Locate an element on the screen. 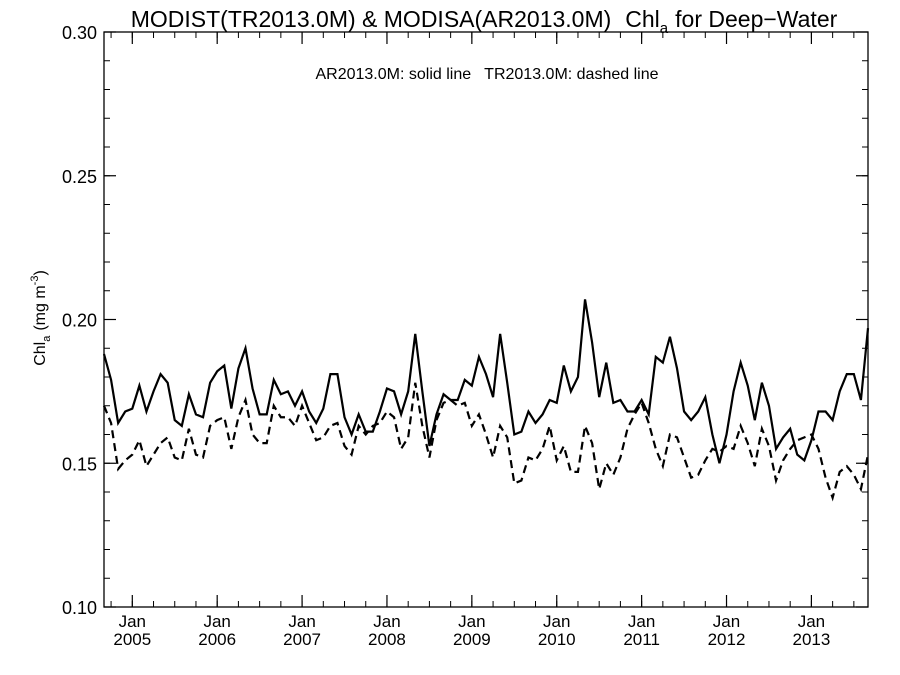 The width and height of the screenshot is (900, 675). y-tick-label: 0.10 is located at coordinates (79, 608).